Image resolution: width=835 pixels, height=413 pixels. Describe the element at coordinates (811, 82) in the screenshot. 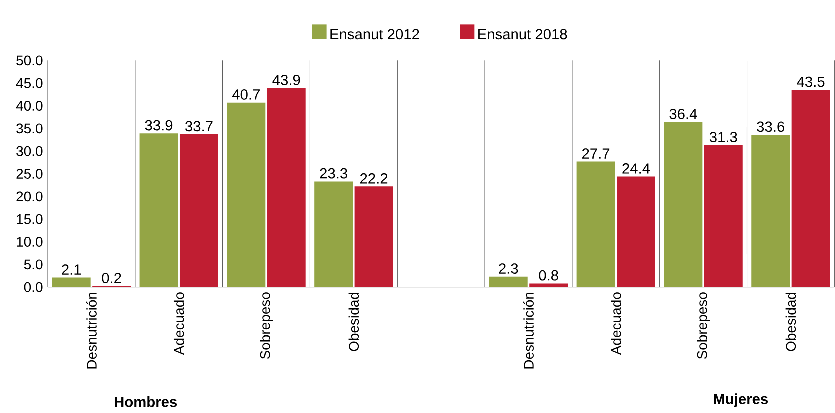

I see `data-label: 43.5` at that location.